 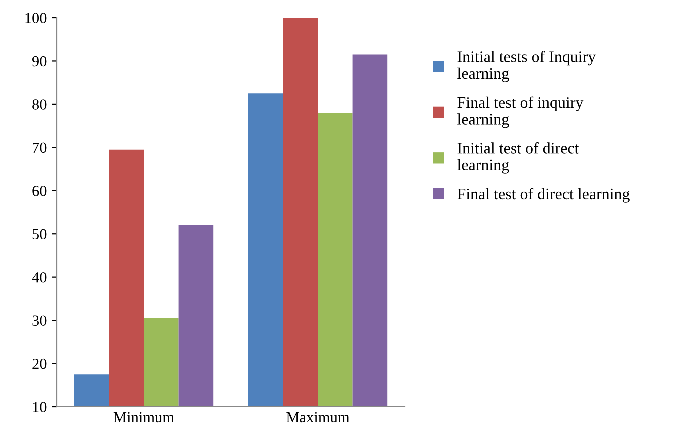 What do you see at coordinates (521, 112) in the screenshot?
I see `legend-label: Final test of inquiry learning` at bounding box center [521, 112].